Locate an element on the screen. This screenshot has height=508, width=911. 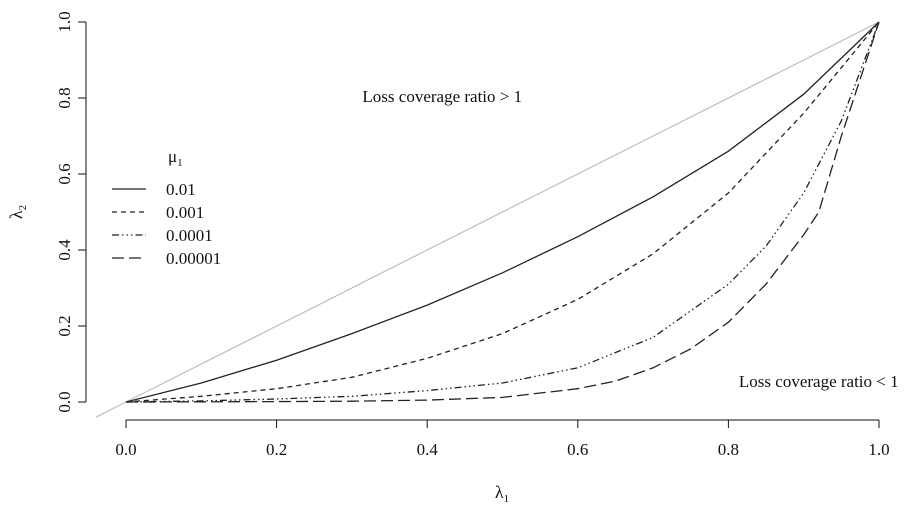
x-tick-label: 0.4 is located at coordinates (428, 449).